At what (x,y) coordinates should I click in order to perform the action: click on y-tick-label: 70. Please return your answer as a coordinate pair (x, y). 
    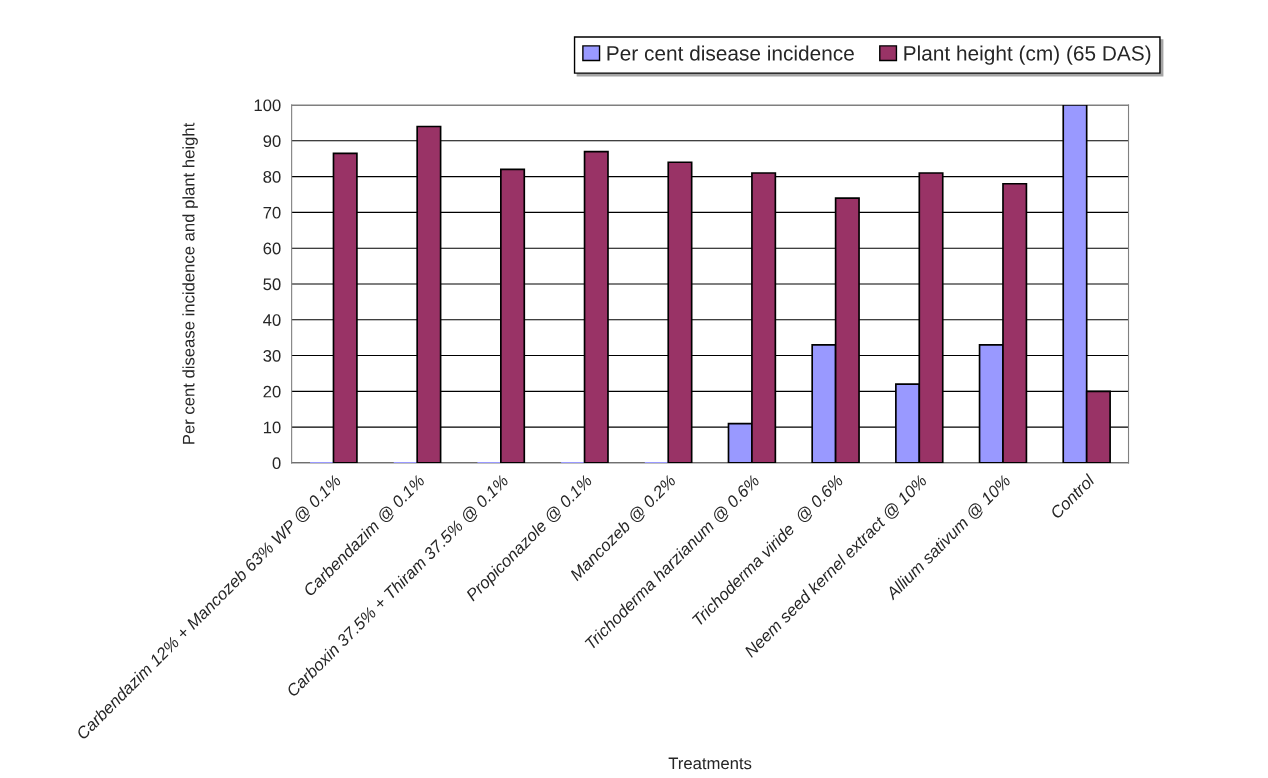
    Looking at the image, I should click on (272, 212).